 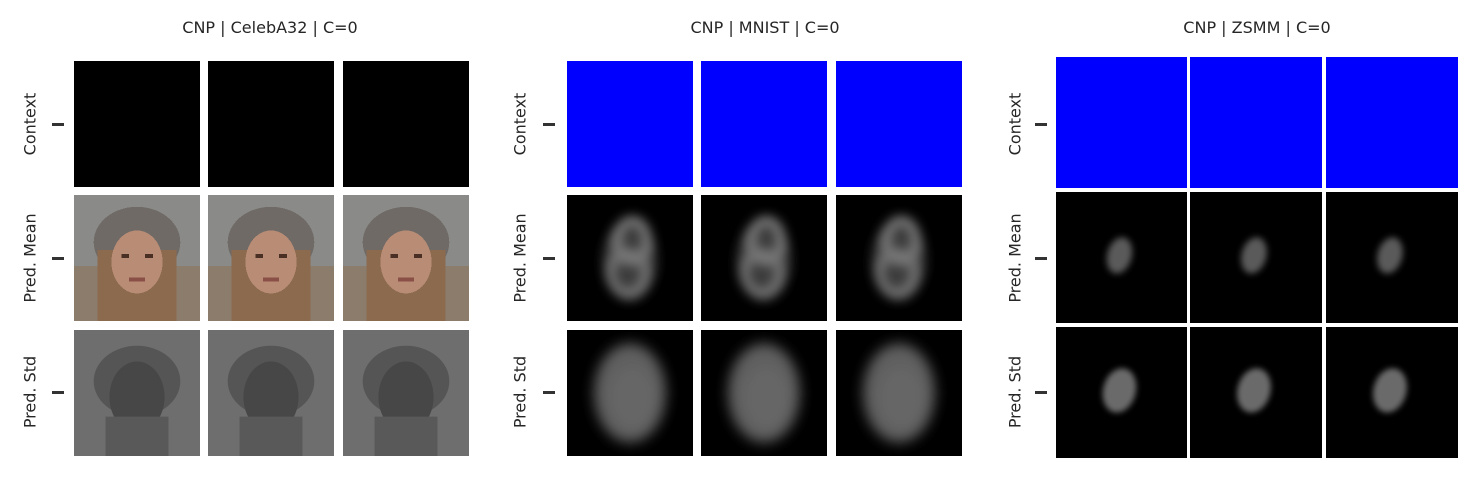 What do you see at coordinates (765, 27) in the screenshot?
I see `panel-title: CNP | MNIST | C=0` at bounding box center [765, 27].